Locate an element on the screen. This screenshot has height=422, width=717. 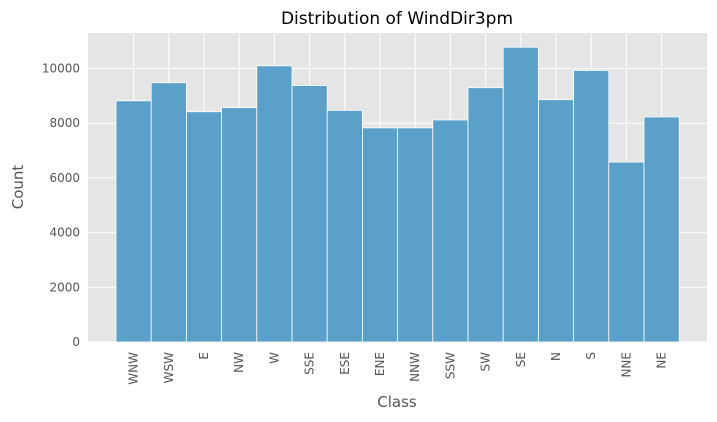
x-tick-label: ESE is located at coordinates (345, 363).